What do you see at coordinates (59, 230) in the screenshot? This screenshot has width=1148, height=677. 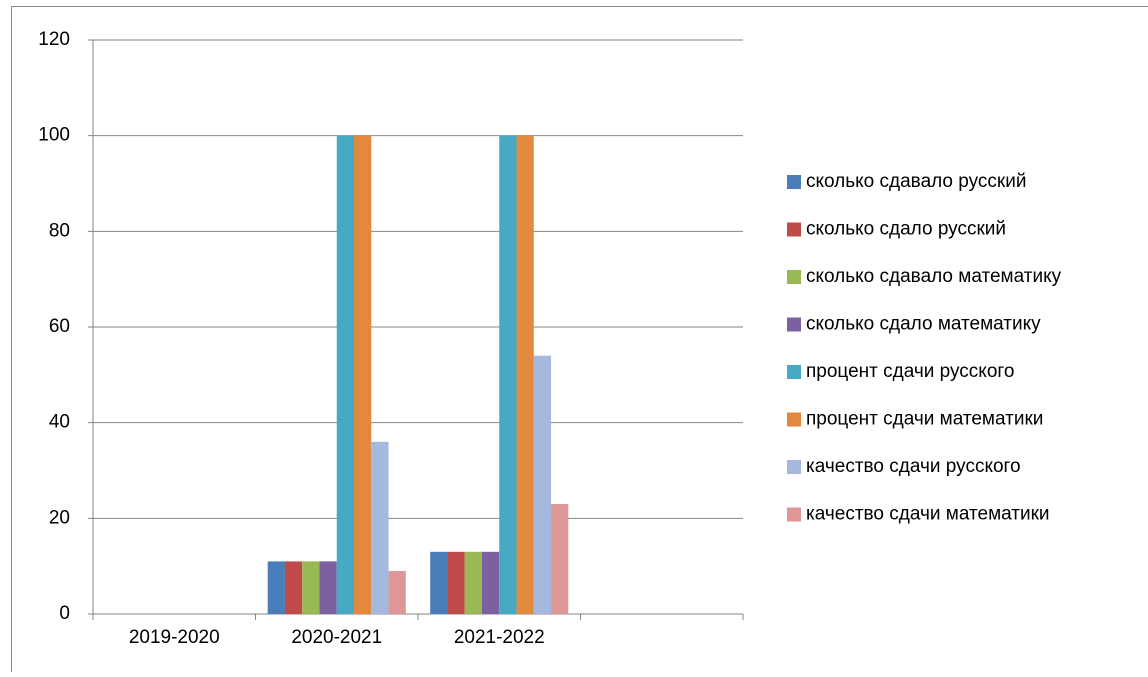 I see `y-tick-label: 80` at bounding box center [59, 230].